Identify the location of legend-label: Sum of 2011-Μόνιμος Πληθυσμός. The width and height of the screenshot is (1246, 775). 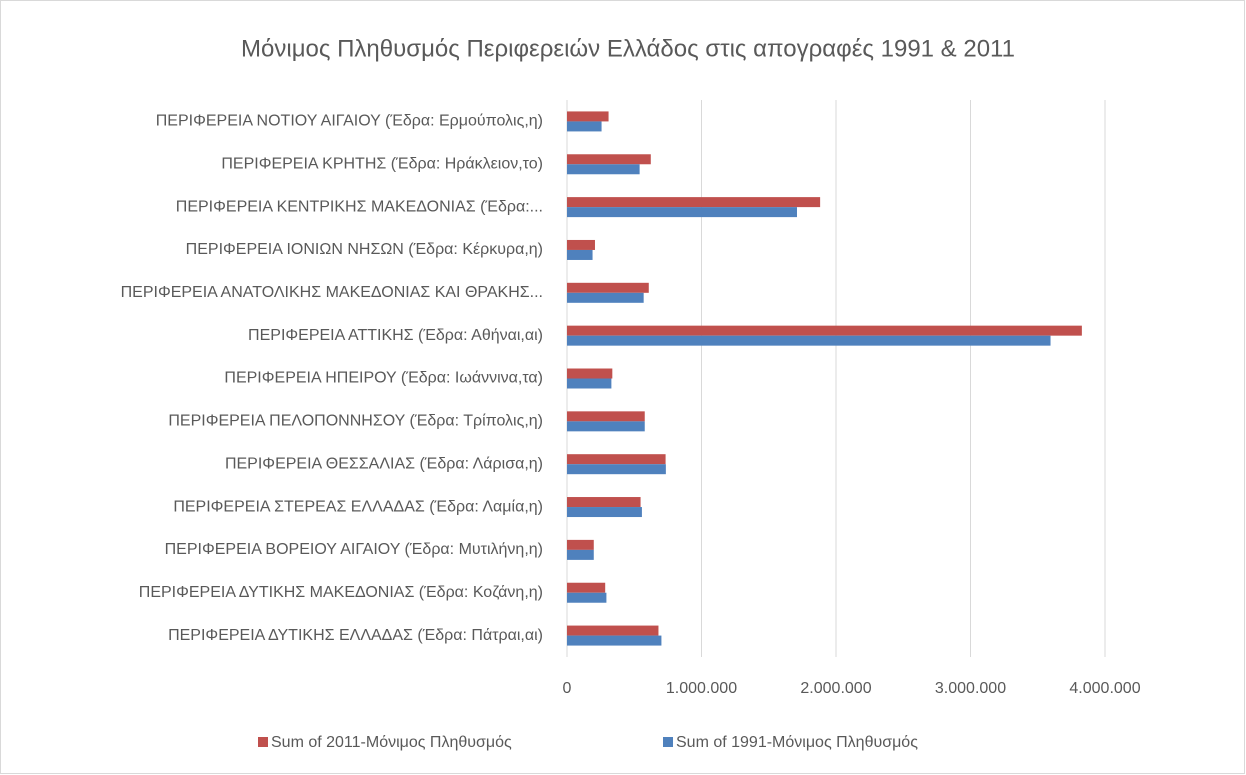
(391, 742).